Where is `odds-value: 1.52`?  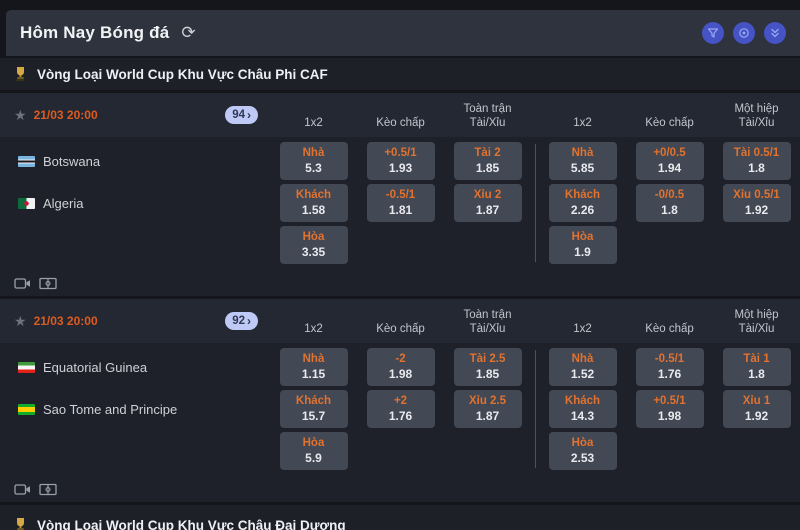 odds-value: 1.52 is located at coordinates (582, 373).